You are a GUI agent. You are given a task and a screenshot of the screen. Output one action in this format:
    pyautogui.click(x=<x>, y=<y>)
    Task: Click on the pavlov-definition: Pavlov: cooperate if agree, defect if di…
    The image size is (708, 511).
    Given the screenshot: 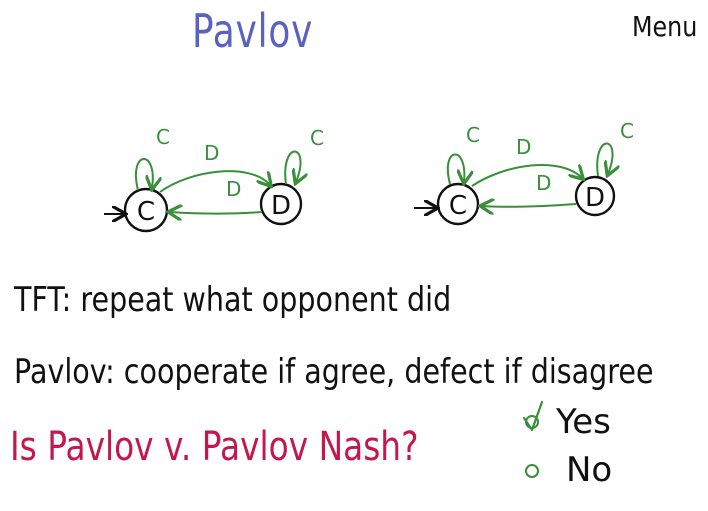 What is the action you would take?
    pyautogui.click(x=334, y=372)
    